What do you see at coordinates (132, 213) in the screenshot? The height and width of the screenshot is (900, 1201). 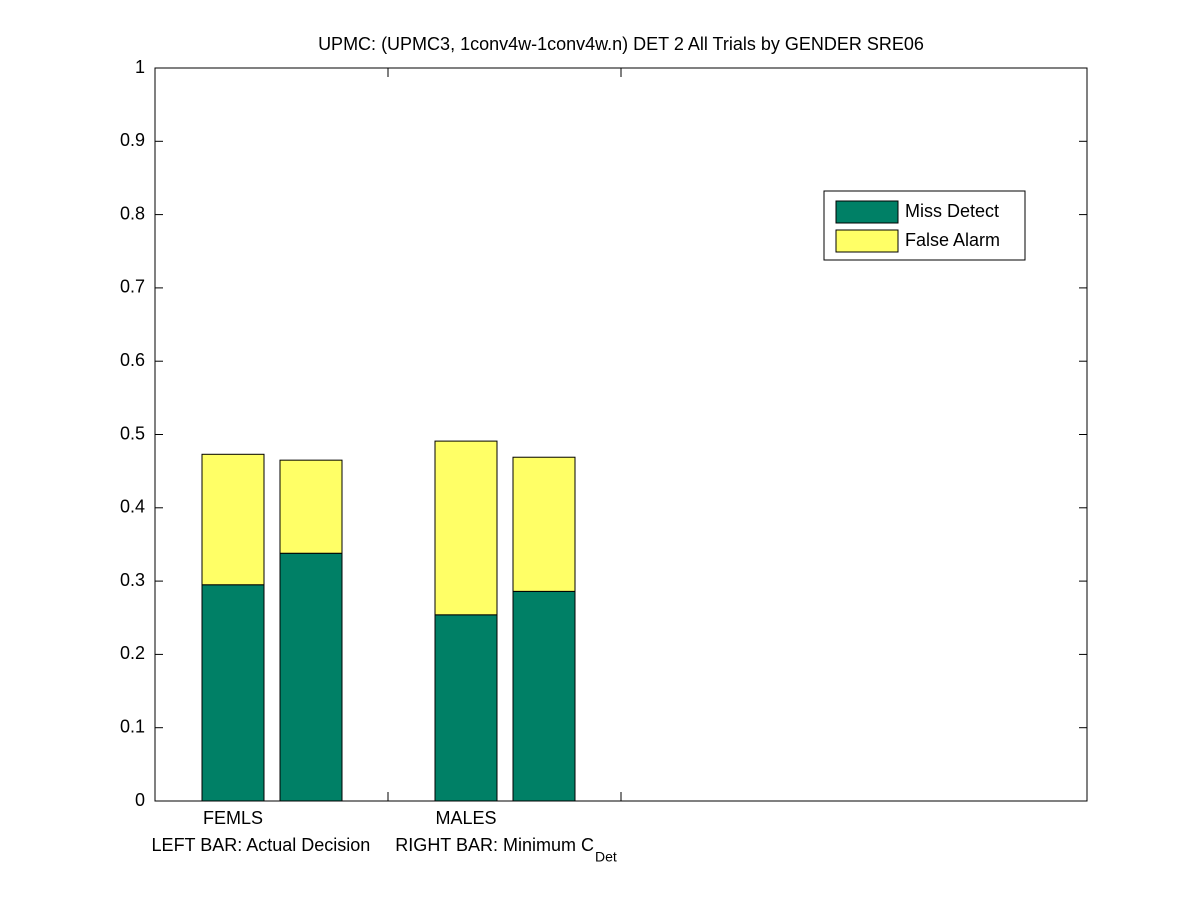 I see `y-tick-label: 0.8` at bounding box center [132, 213].